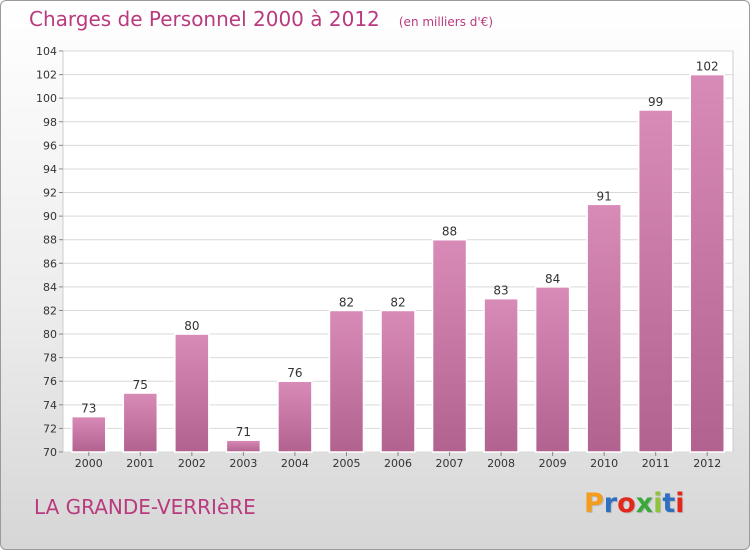  What do you see at coordinates (191, 326) in the screenshot?
I see `value-label-2002: 80` at bounding box center [191, 326].